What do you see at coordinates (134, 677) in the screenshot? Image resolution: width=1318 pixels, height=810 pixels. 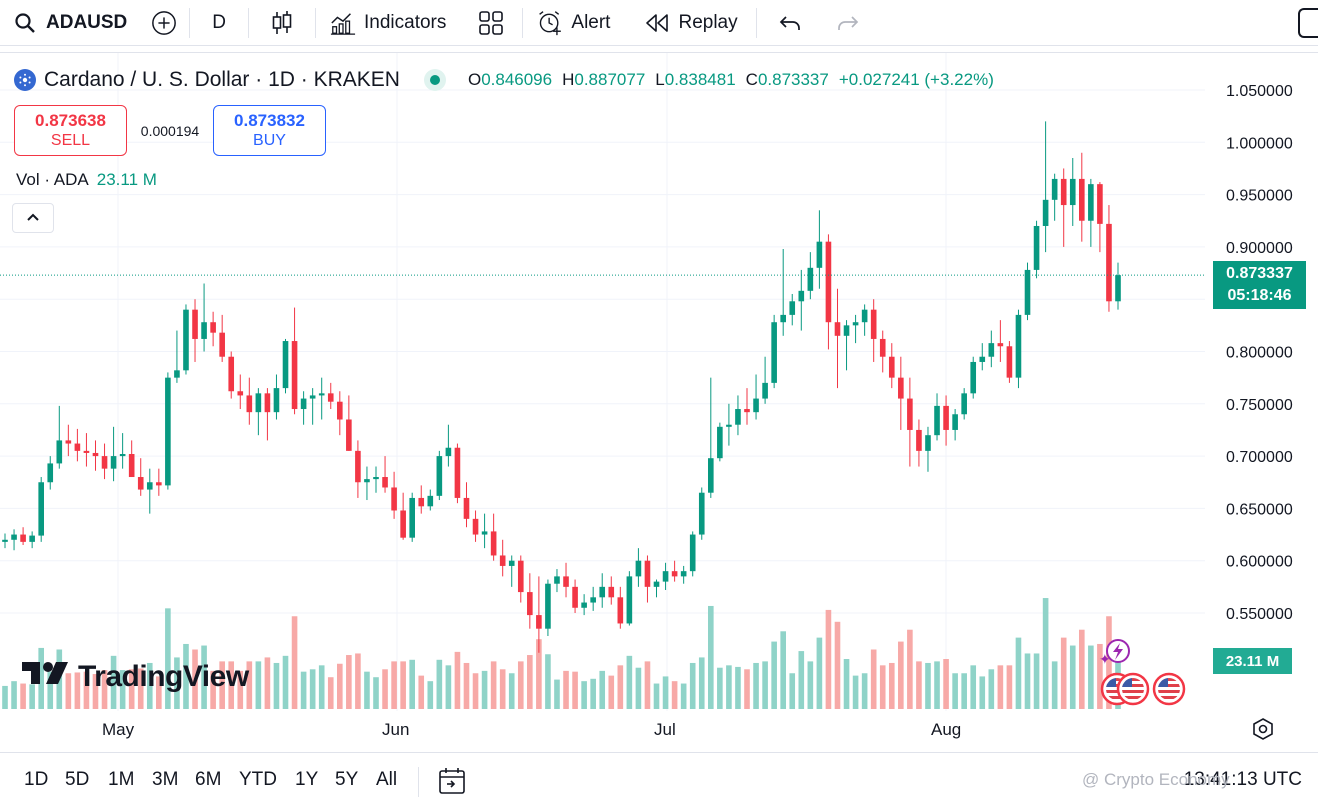 I see `tradingview-logo: TradingView` at bounding box center [134, 677].